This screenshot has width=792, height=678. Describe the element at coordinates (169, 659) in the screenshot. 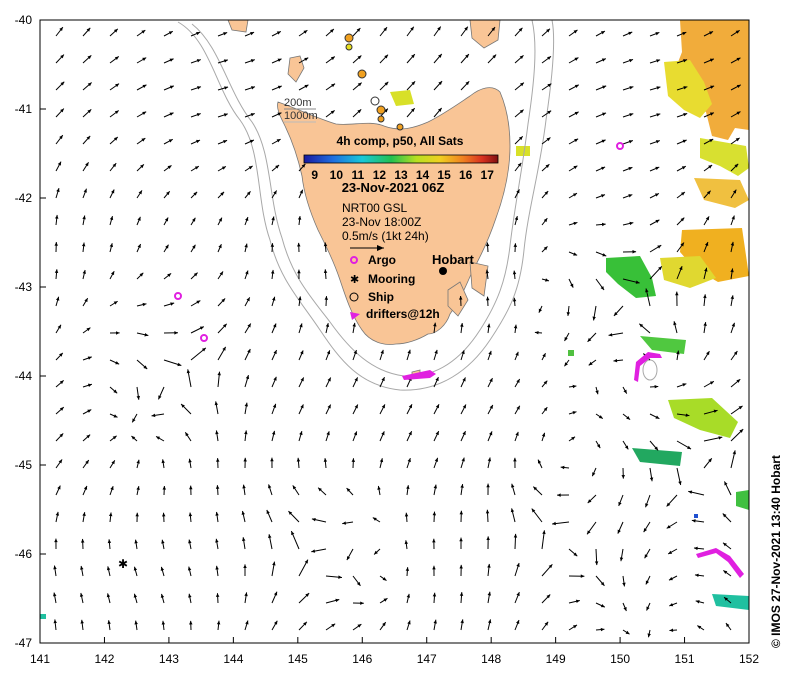

I see `lon-tick-label: 143` at that location.